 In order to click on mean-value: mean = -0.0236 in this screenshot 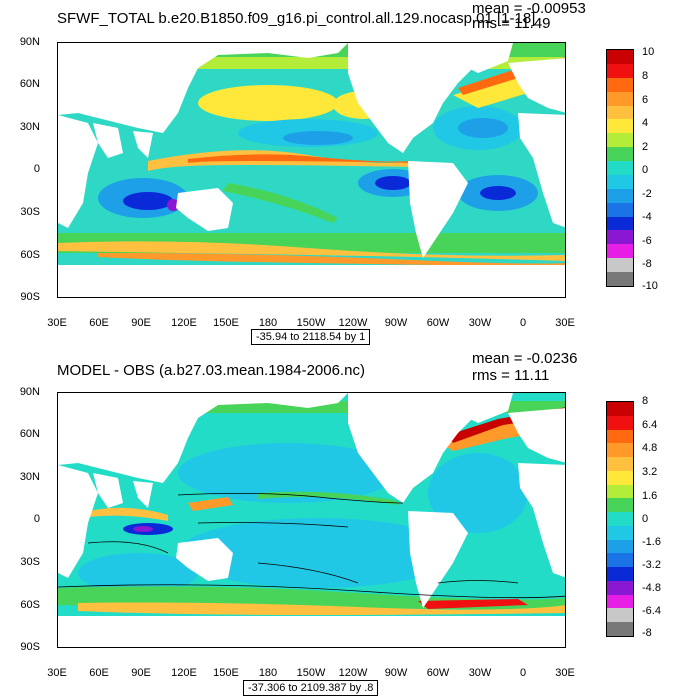, I will do `click(525, 358)`.